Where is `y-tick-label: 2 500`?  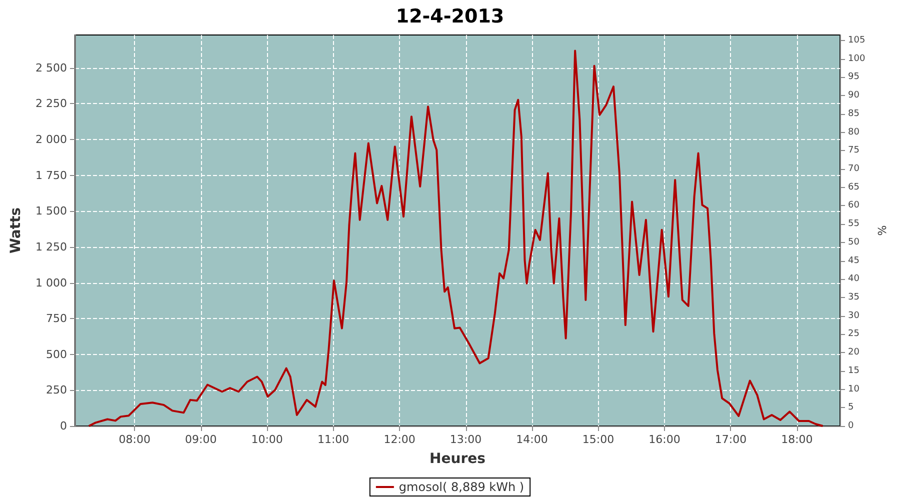 y-tick-label: 2 500 is located at coordinates (51, 67).